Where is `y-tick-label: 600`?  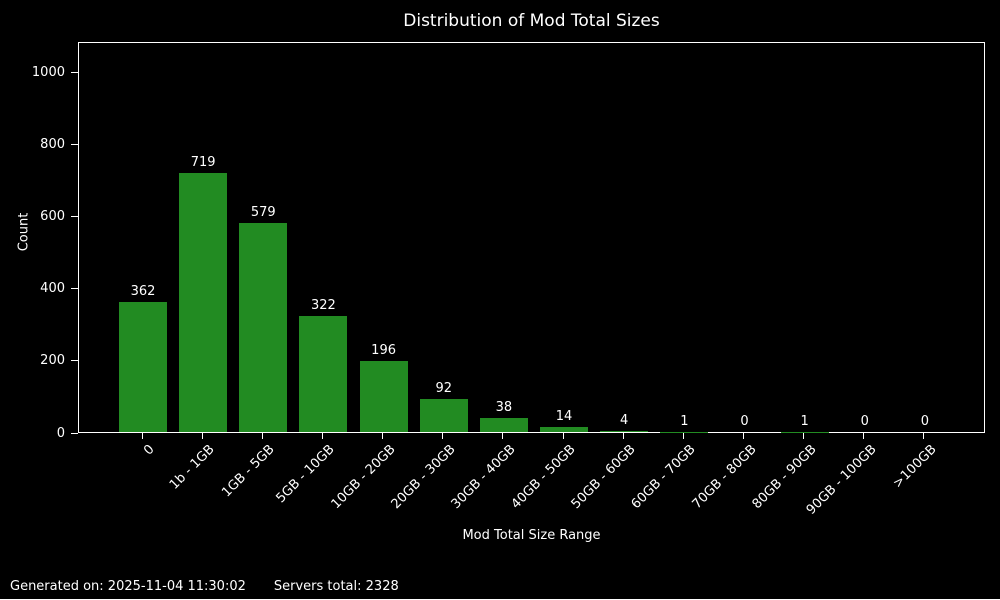
y-tick-label: 600 is located at coordinates (52, 217).